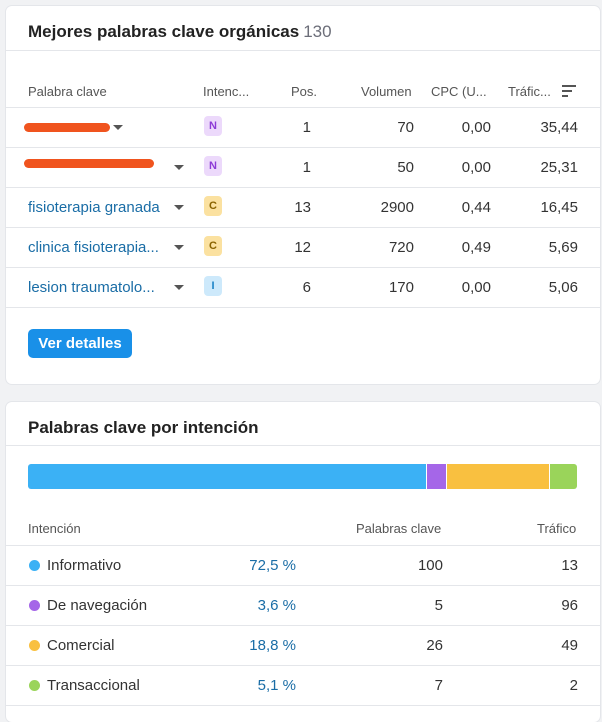 This screenshot has height=722, width=602. What do you see at coordinates (317, 31) in the screenshot?
I see `organic-keywords-count: 130` at bounding box center [317, 31].